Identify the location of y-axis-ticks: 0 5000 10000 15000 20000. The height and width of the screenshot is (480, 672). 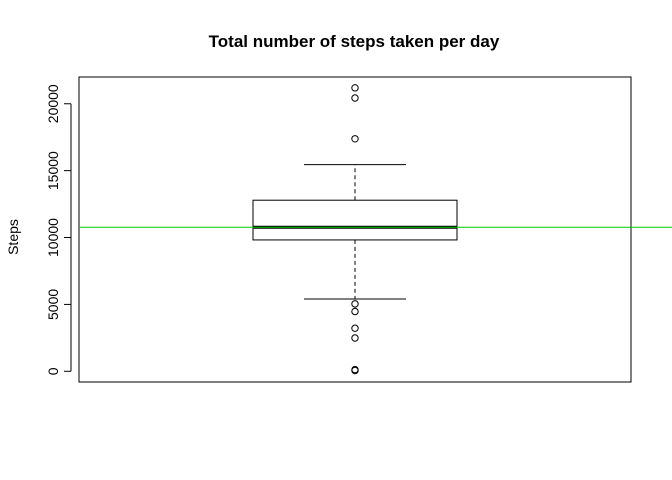
(58, 229).